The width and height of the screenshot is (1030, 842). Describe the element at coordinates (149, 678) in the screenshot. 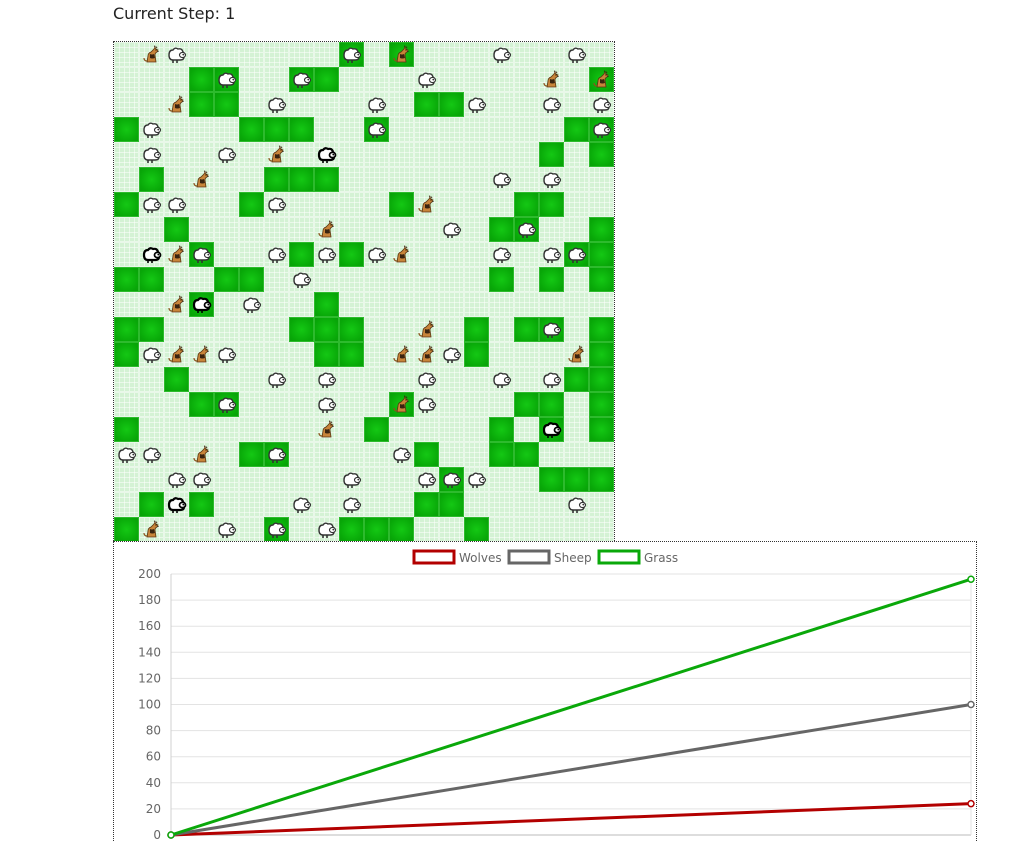

I see `y-tick-label: 120` at that location.